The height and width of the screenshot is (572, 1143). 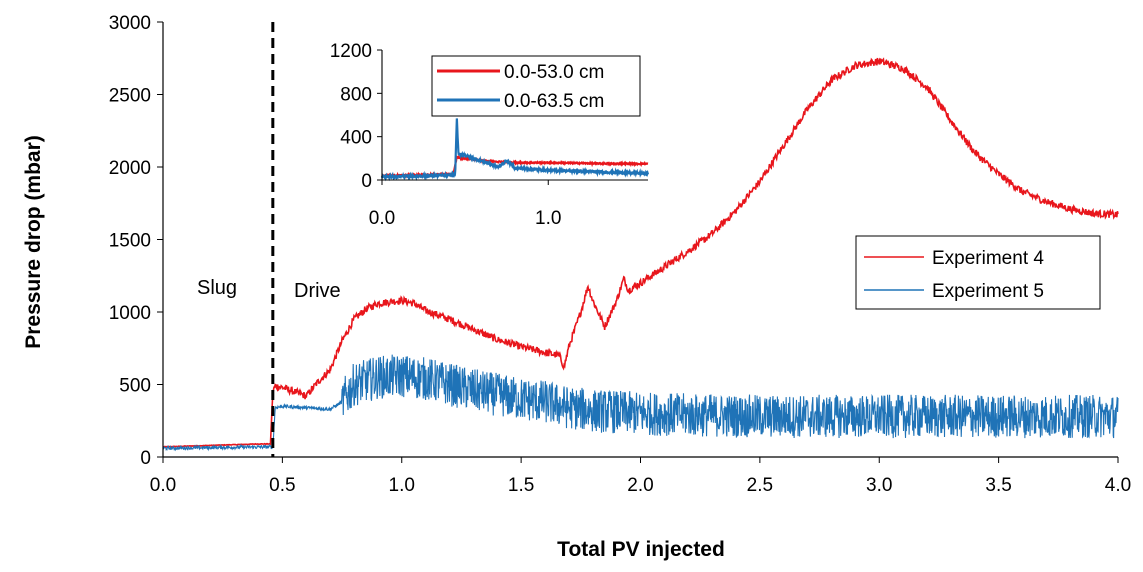 I want to click on inset-series-line-63cm, so click(x=515, y=150).